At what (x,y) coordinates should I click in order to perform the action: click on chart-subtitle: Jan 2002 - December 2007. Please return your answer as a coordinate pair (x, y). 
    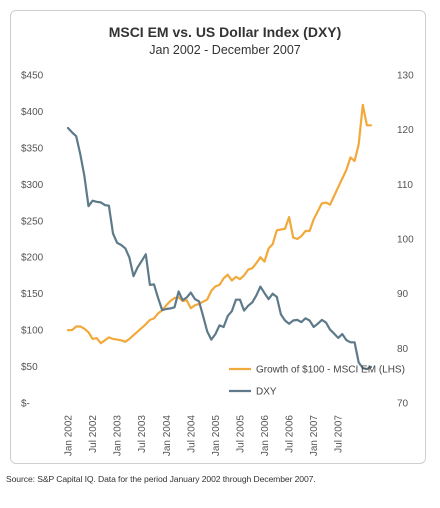
    Looking at the image, I should click on (225, 50).